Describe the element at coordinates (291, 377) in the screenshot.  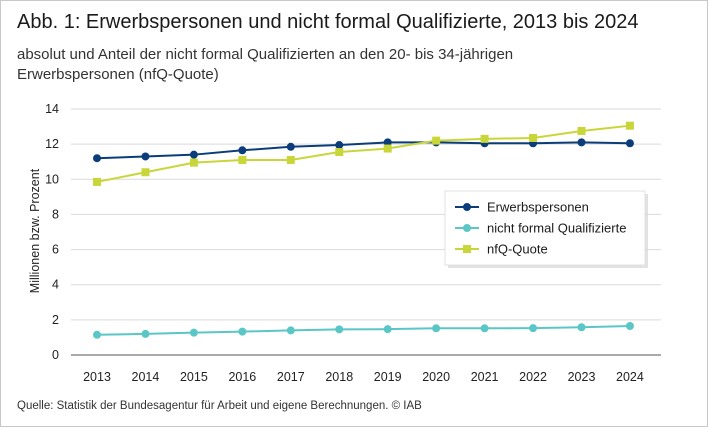
I see `x-tick-label: 2017` at that location.